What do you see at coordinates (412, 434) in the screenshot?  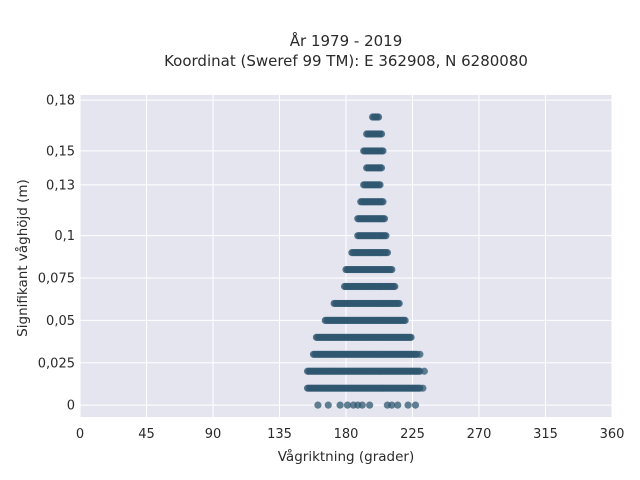 I see `x-tick-label: 225` at bounding box center [412, 434].